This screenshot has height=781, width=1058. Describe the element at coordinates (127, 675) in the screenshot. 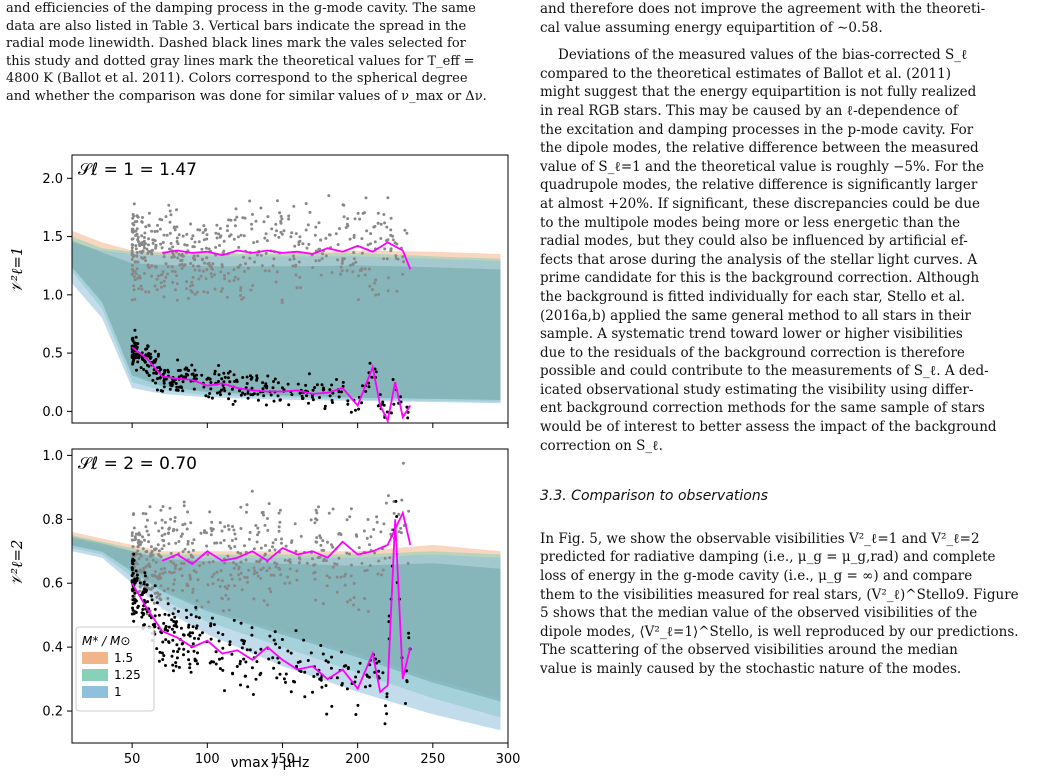

I see `legend-label-1-25: 1.25` at that location.